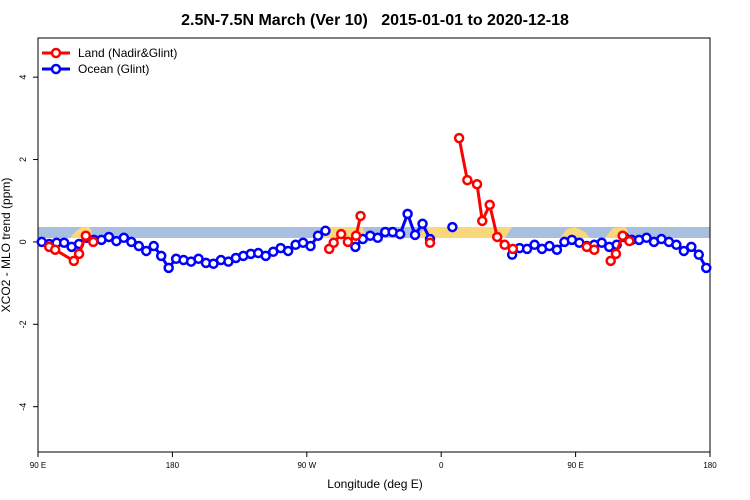 The height and width of the screenshot is (500, 750). I want to click on x-axis-label: Longitude (deg E), so click(374, 484).